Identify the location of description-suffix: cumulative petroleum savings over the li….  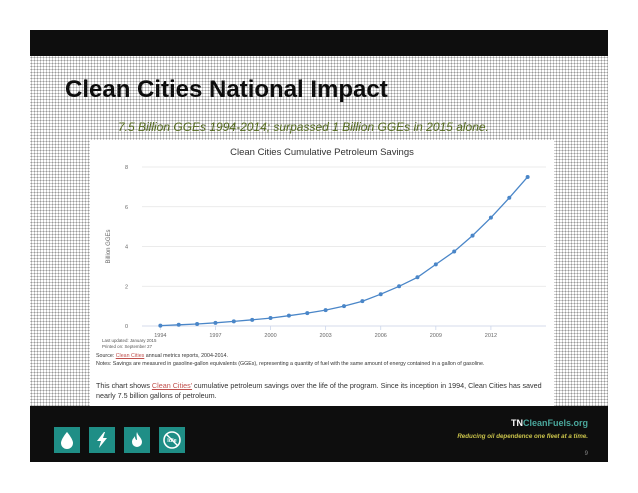
(319, 390).